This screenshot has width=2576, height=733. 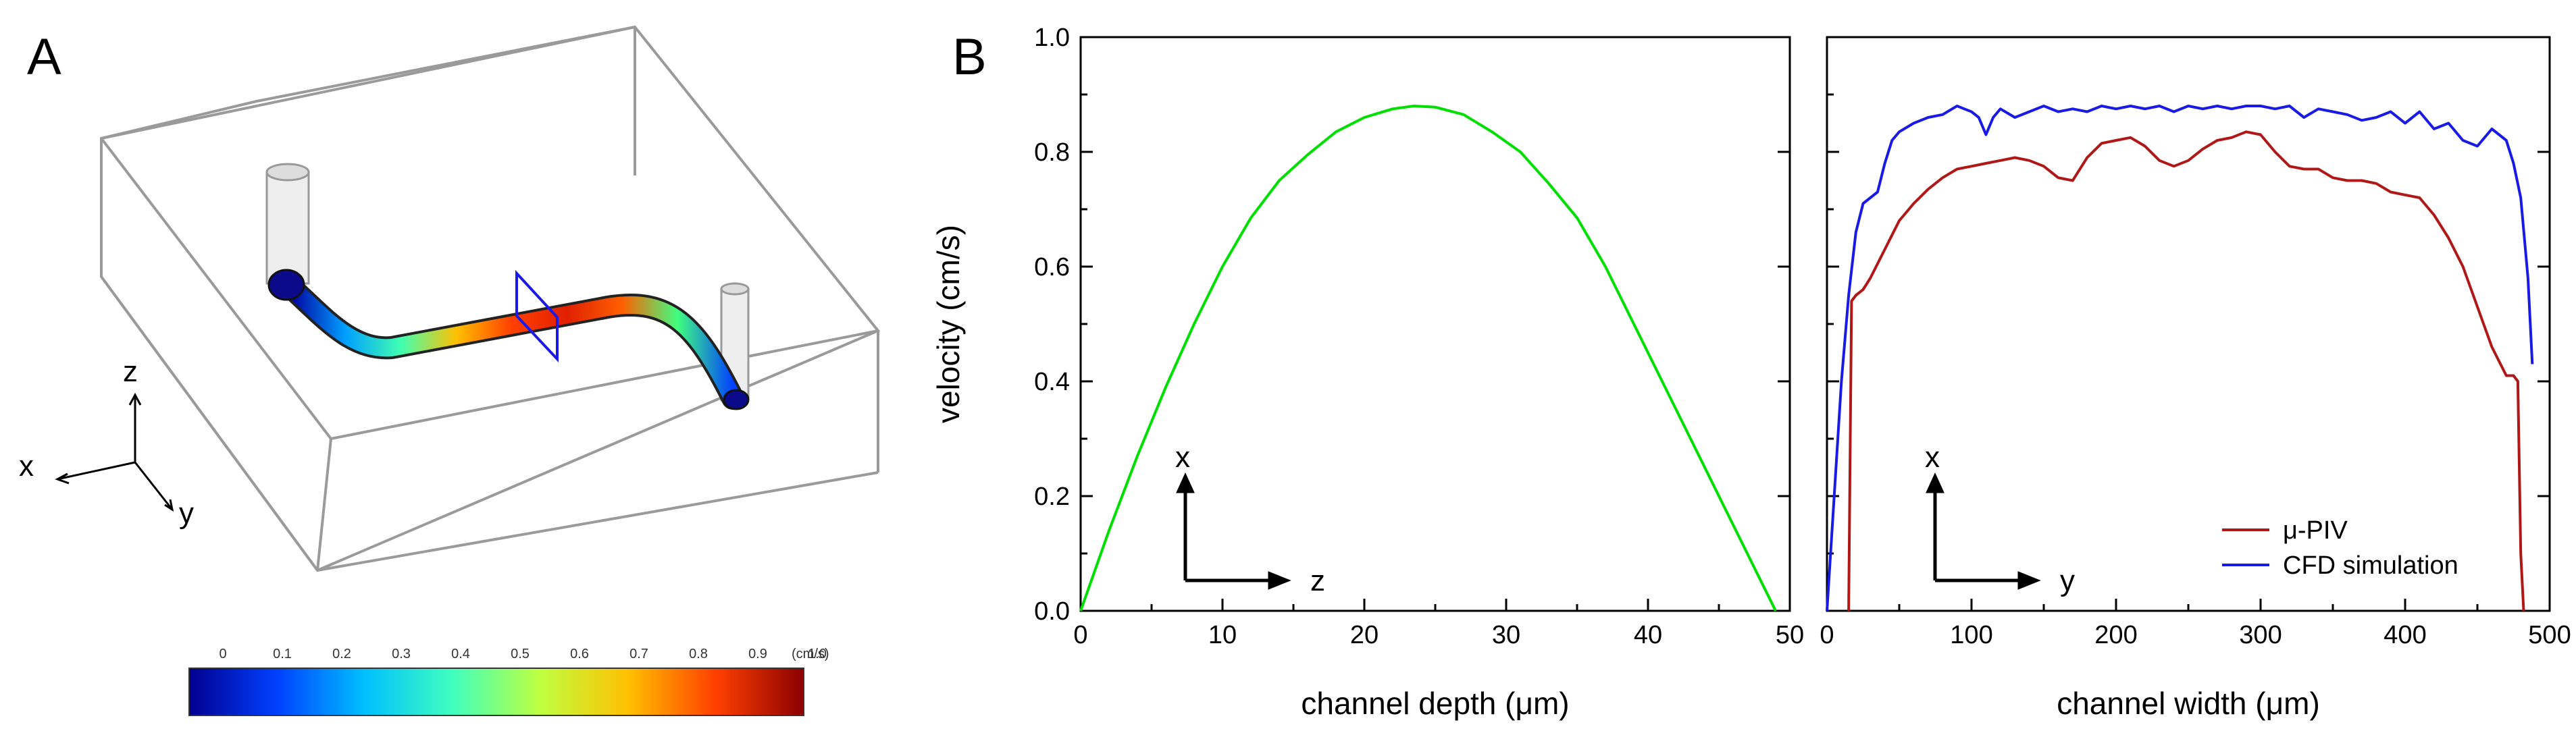 I want to click on depth-orientation-arrows, so click(x=1233, y=531).